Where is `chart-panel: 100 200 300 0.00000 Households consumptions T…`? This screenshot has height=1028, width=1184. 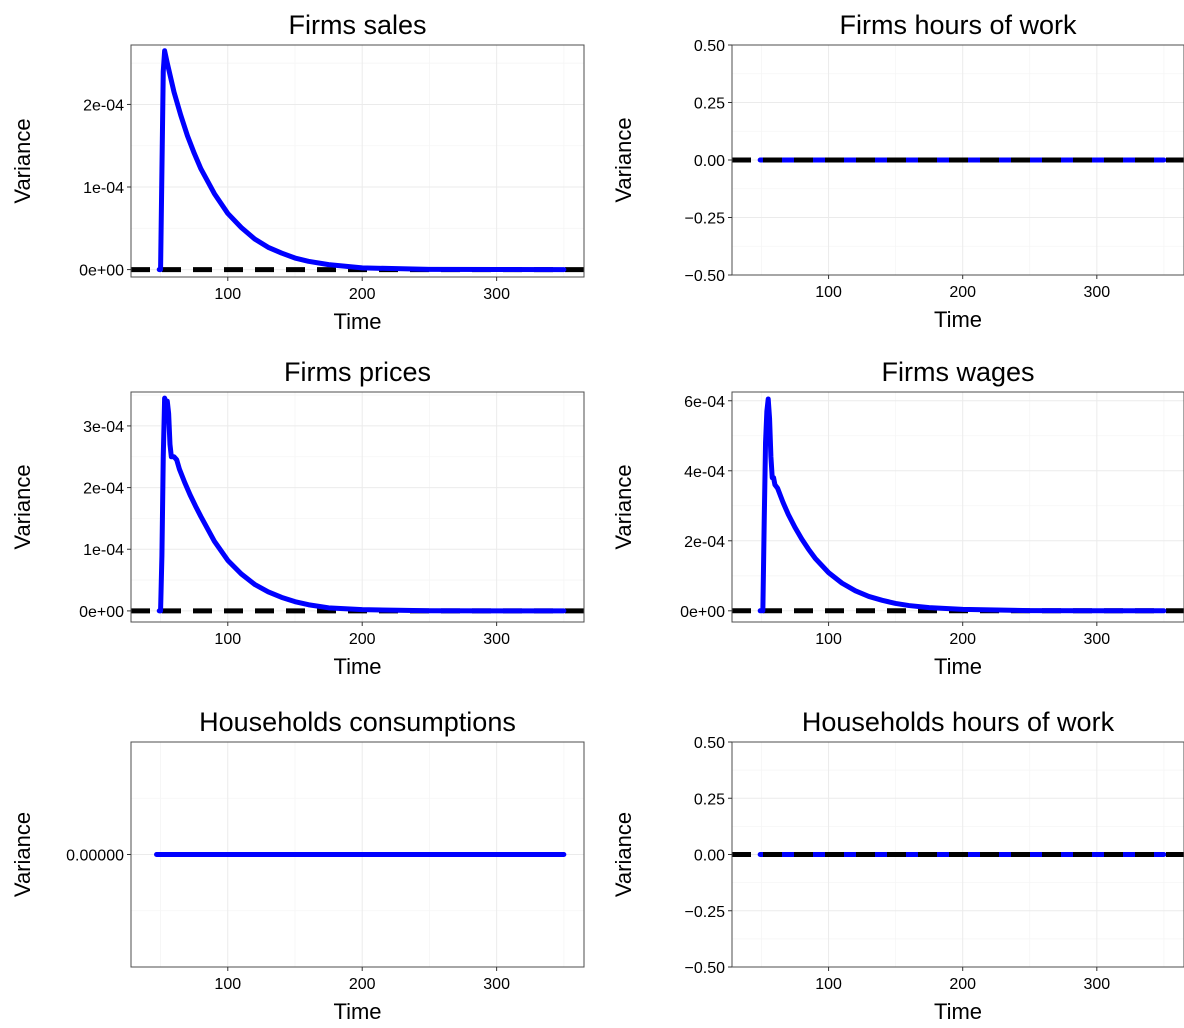
chart-panel: 100 200 300 0.00000 Households consumptions T… is located at coordinates (297, 865).